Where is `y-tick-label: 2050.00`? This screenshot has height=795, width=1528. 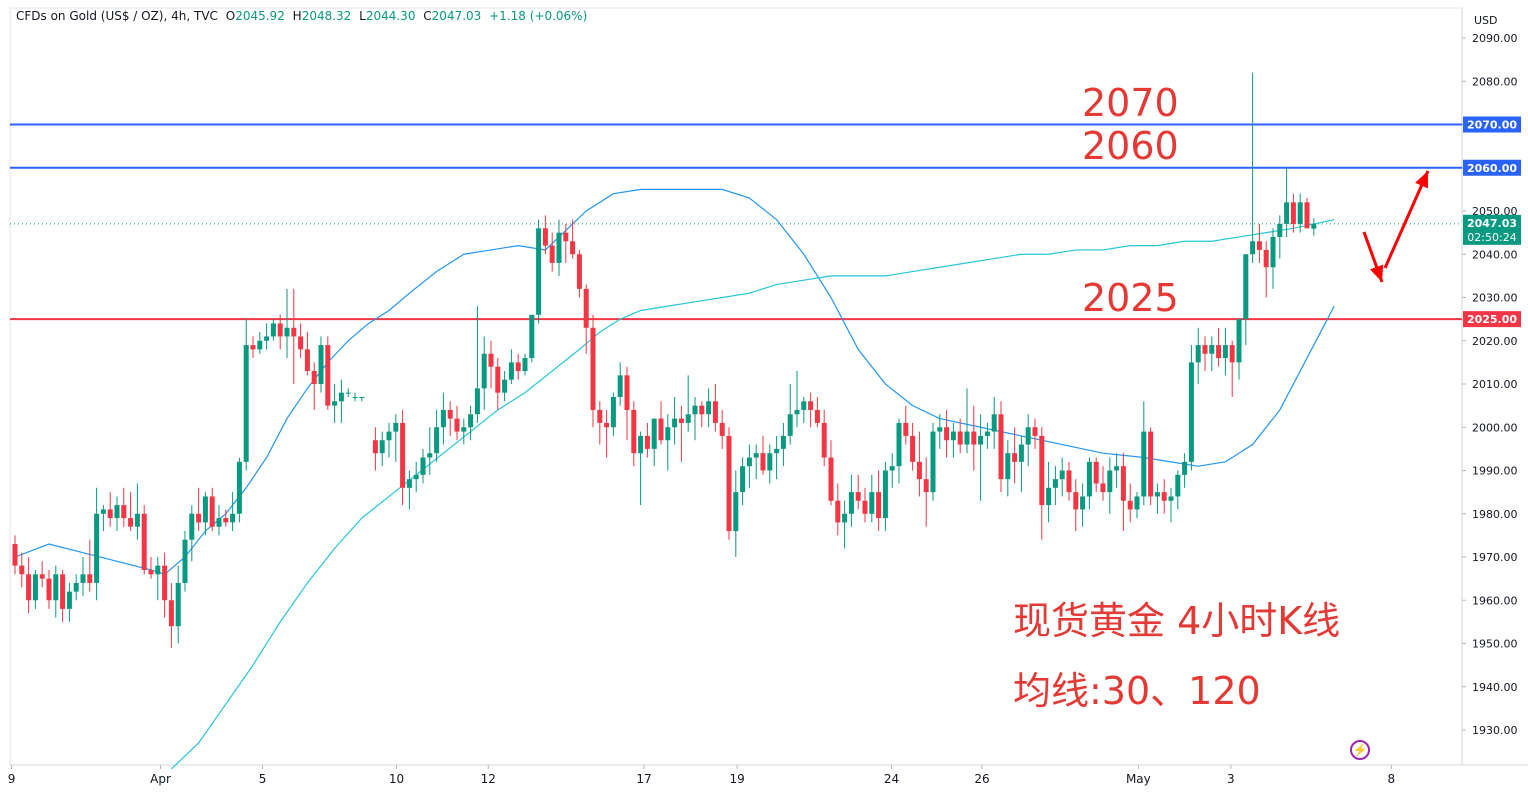 y-tick-label: 2050.00 is located at coordinates (1495, 211).